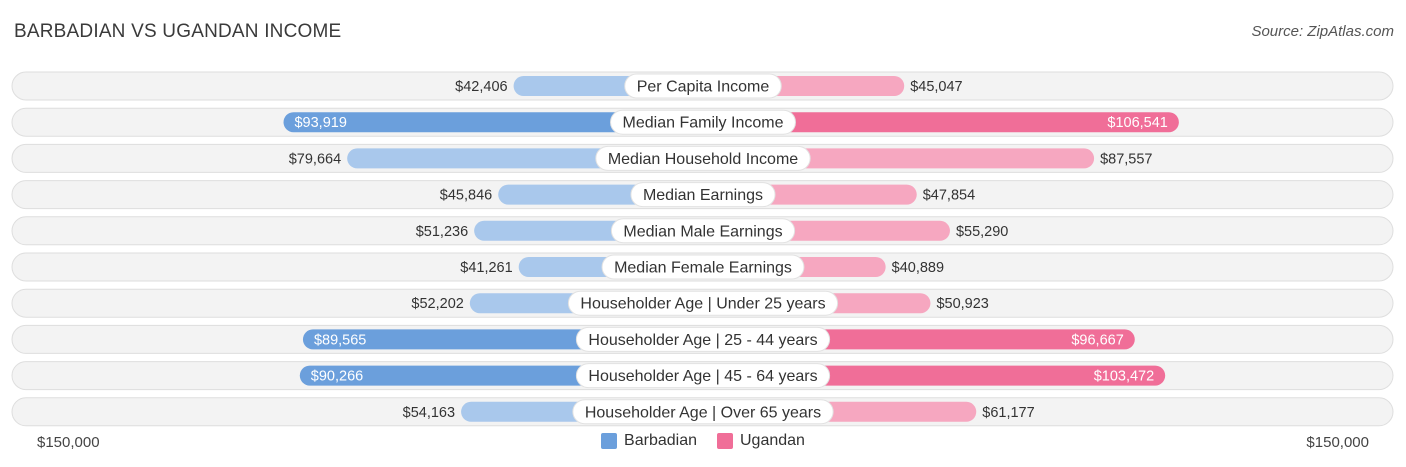 The width and height of the screenshot is (1406, 467). I want to click on category-label: Householder Age | Under 25 years, so click(702, 304).